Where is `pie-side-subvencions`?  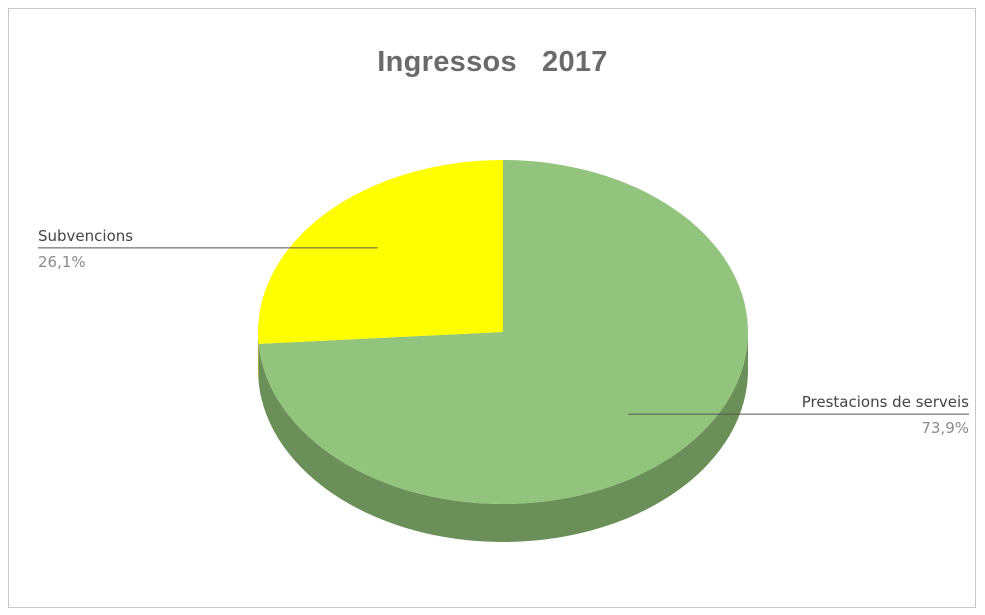
pie-side-subvencions is located at coordinates (258, 357).